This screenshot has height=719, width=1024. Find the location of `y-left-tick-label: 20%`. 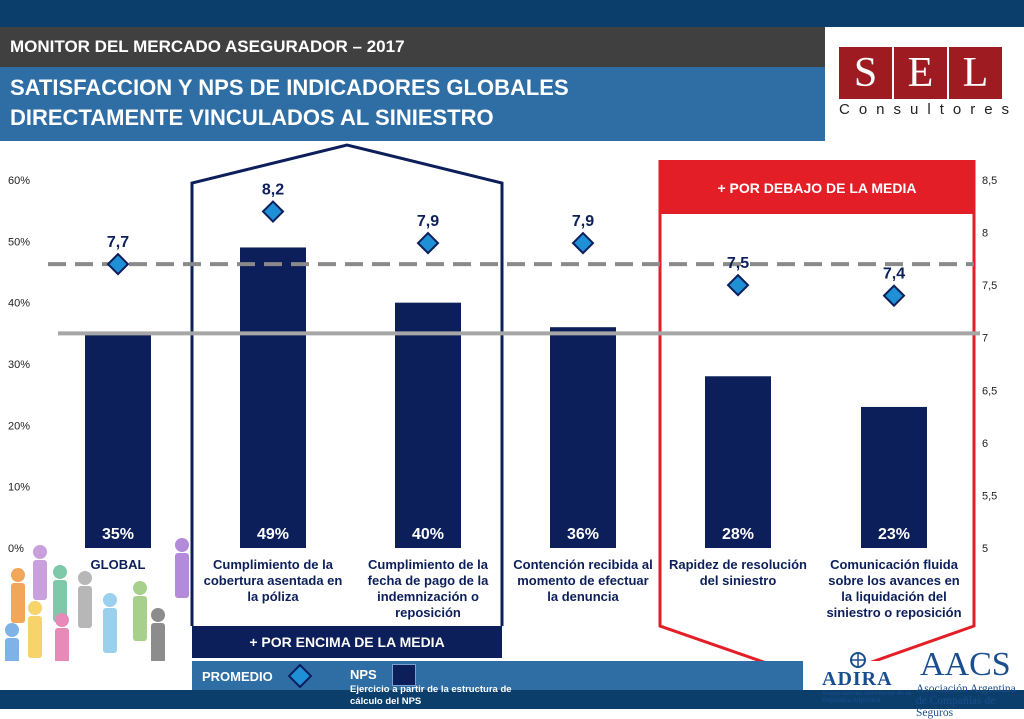

y-left-tick-label: 20% is located at coordinates (19, 426).